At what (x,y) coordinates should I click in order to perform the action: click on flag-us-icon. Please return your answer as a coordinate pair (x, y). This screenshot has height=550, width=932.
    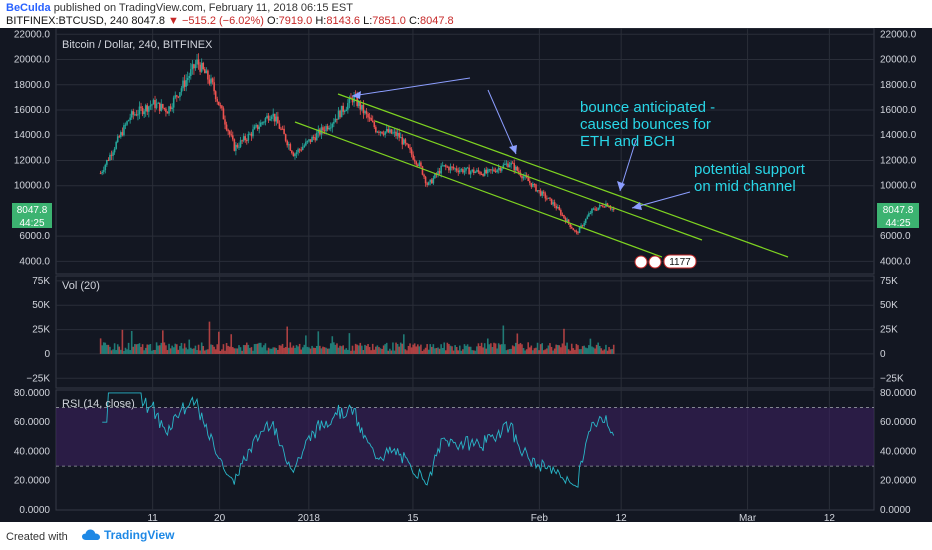
    Looking at the image, I should click on (641, 262).